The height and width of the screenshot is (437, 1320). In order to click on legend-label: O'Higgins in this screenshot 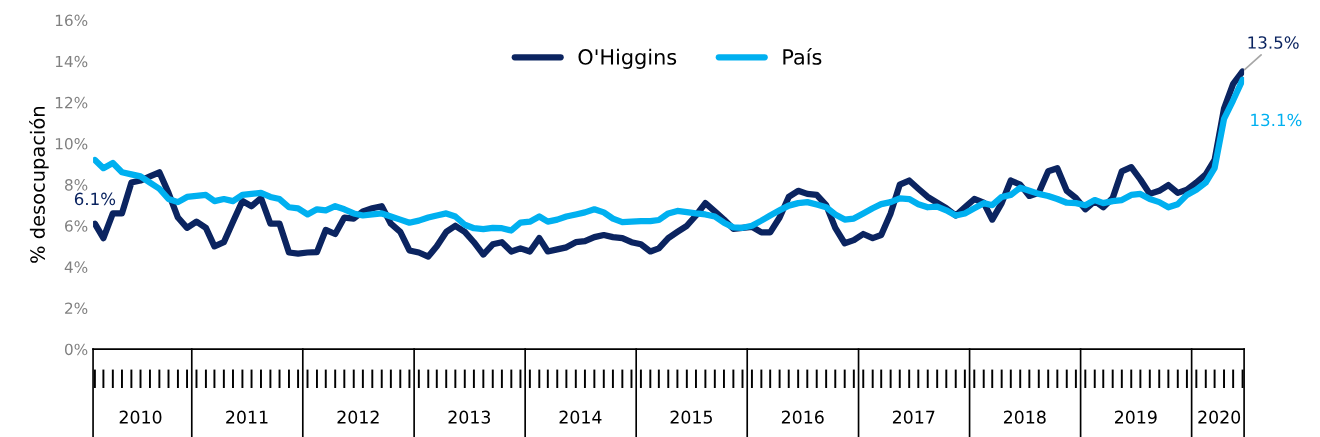, I will do `click(627, 58)`.